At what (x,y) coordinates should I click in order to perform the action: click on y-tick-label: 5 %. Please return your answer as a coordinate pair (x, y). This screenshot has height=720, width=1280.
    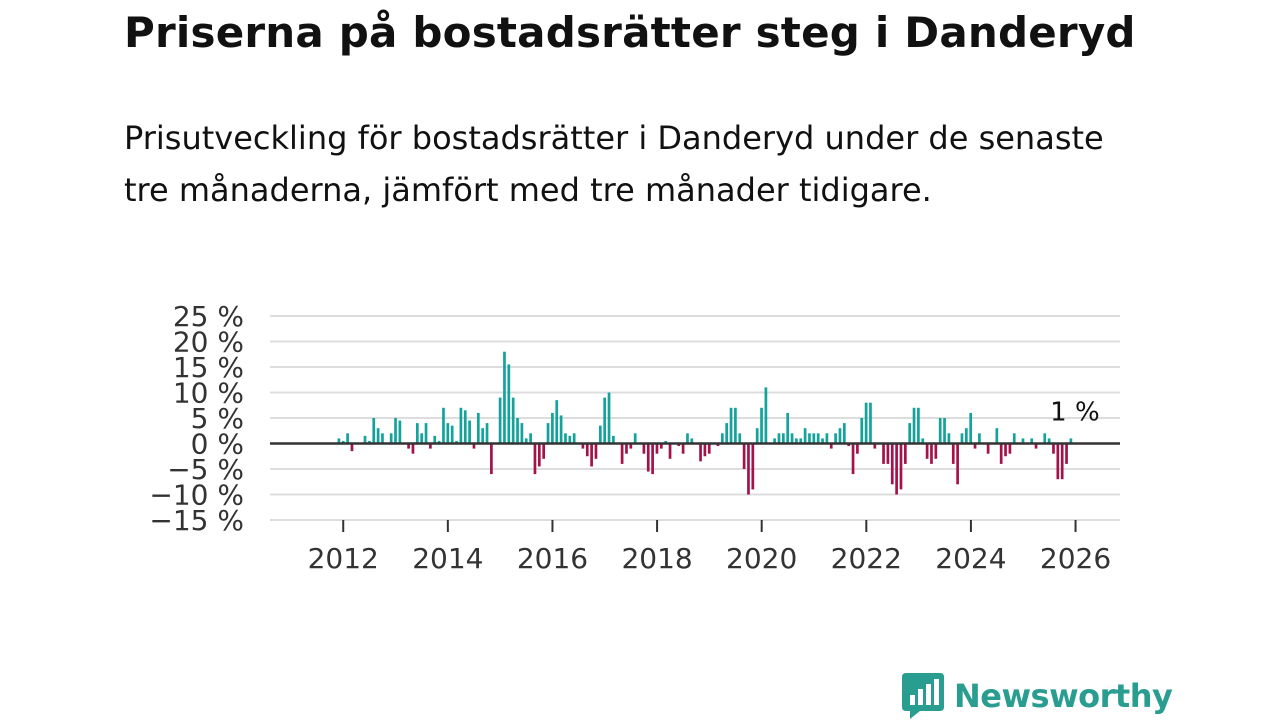
    Looking at the image, I should click on (217, 418).